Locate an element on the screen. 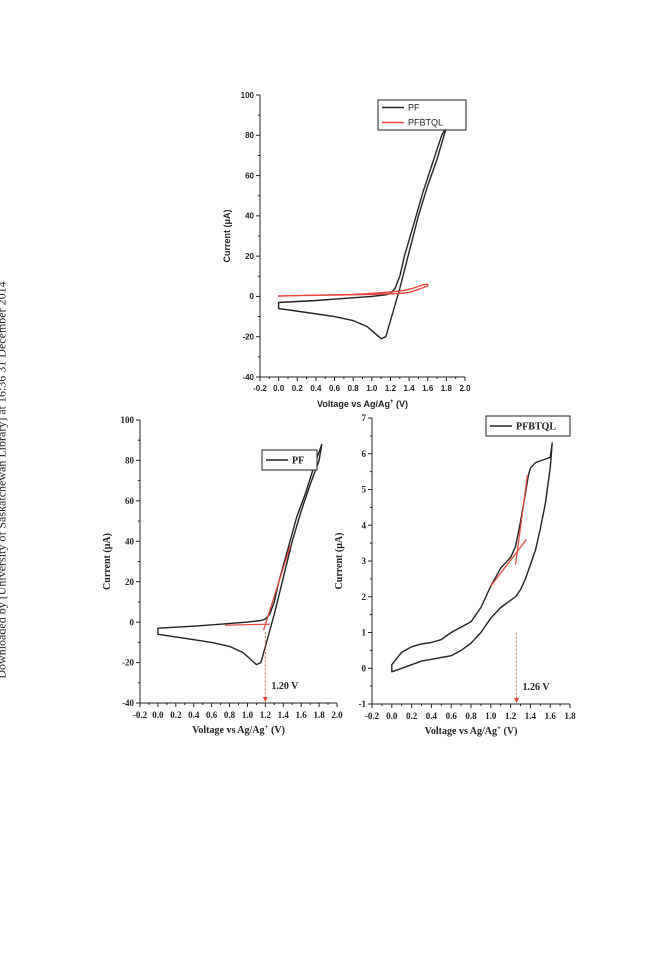 The height and width of the screenshot is (960, 672). y-tick-label: 3 is located at coordinates (364, 561).